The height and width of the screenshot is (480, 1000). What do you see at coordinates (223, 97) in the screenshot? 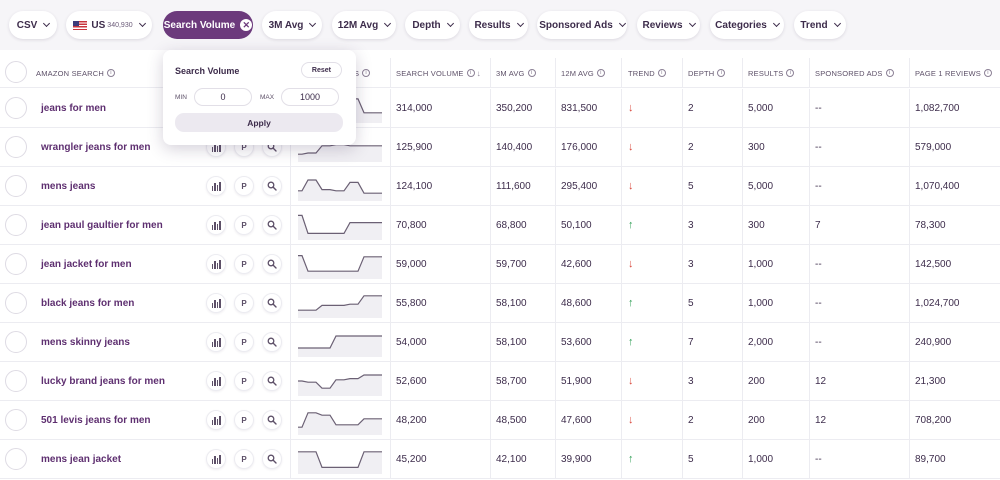
I see `min-input: 0` at bounding box center [223, 97].